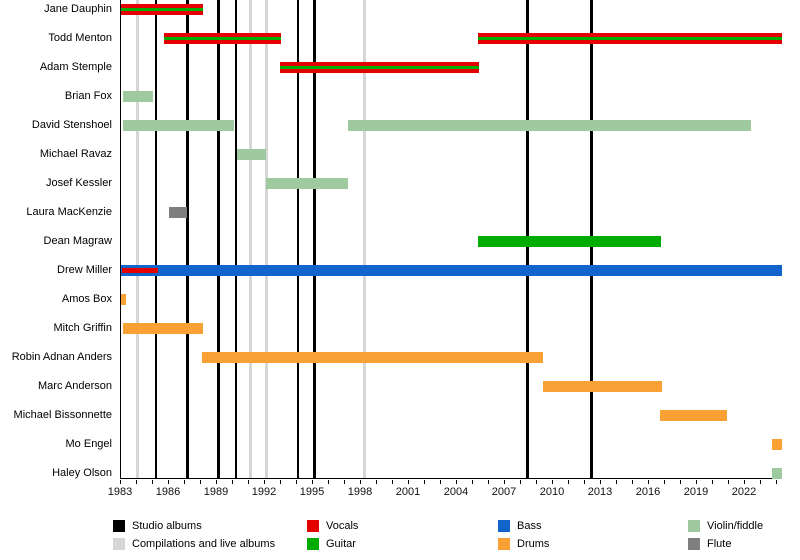 The image size is (800, 560). Describe the element at coordinates (264, 491) in the screenshot. I see `axis-year-label: 1992` at that location.